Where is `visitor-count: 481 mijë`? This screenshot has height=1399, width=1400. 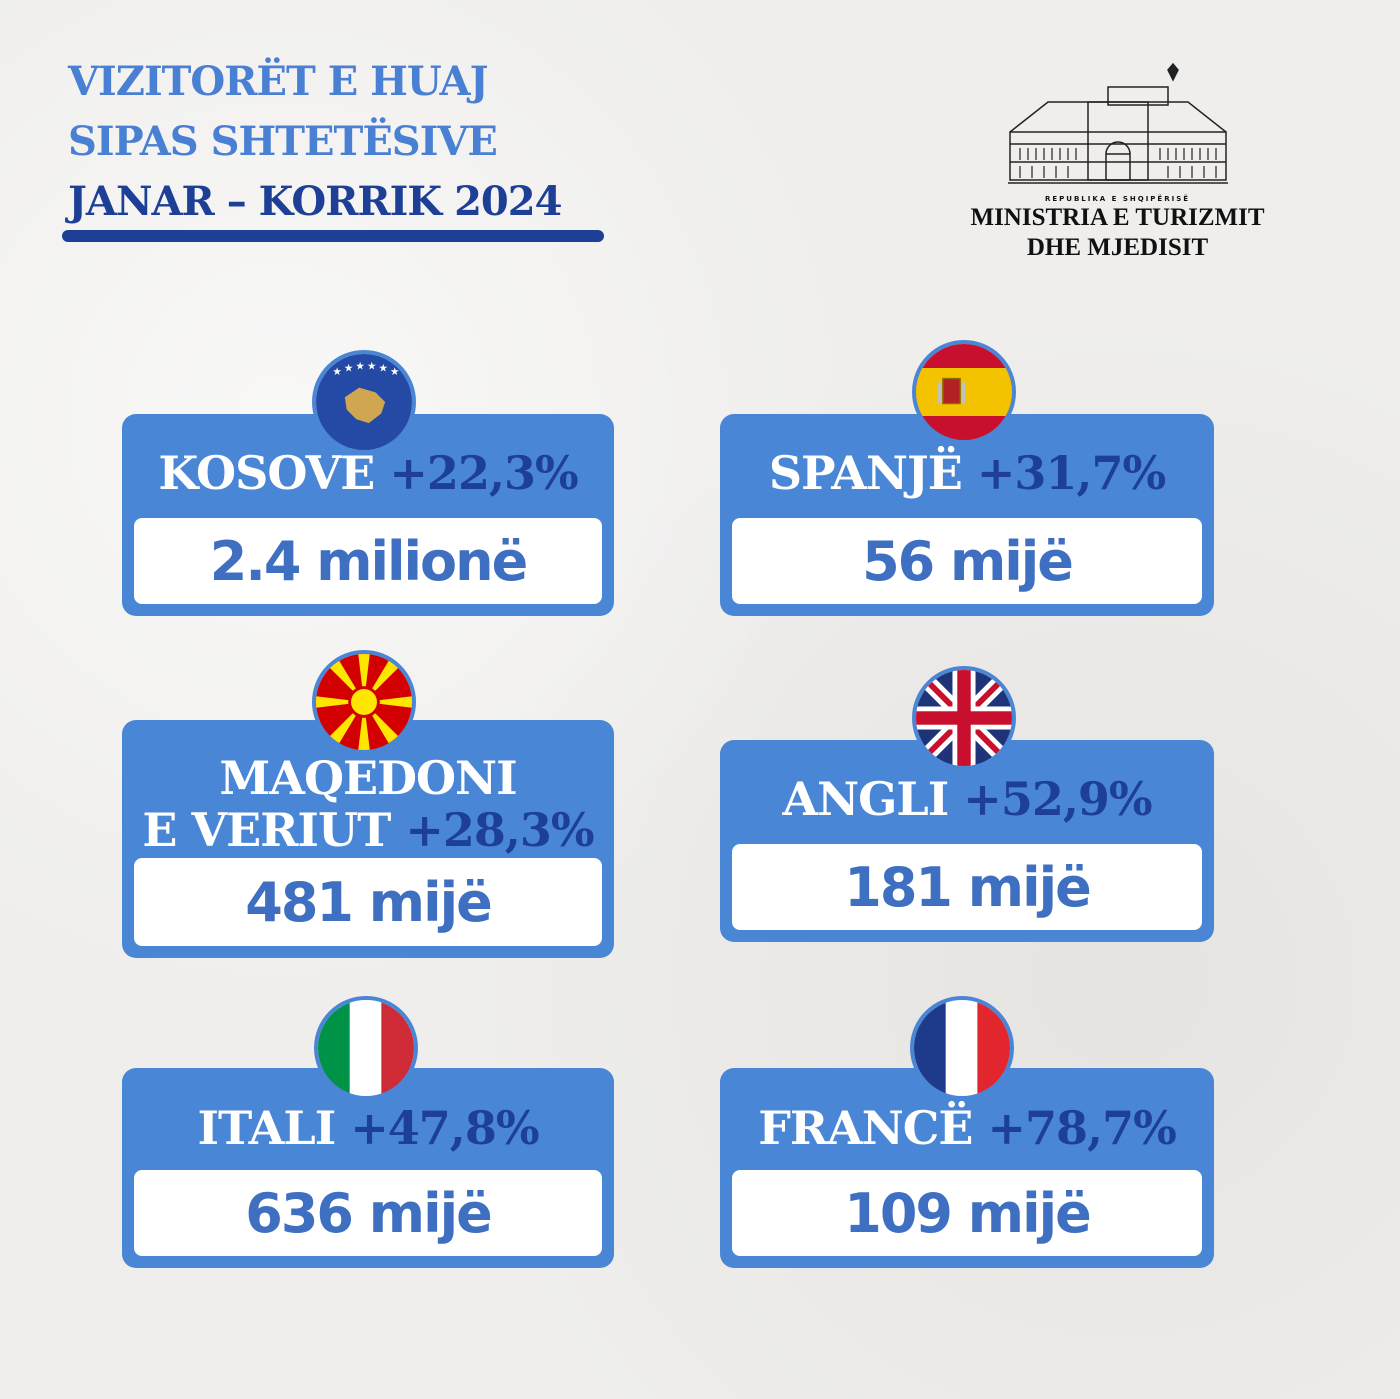
visitor-count: 481 mijë is located at coordinates (368, 902).